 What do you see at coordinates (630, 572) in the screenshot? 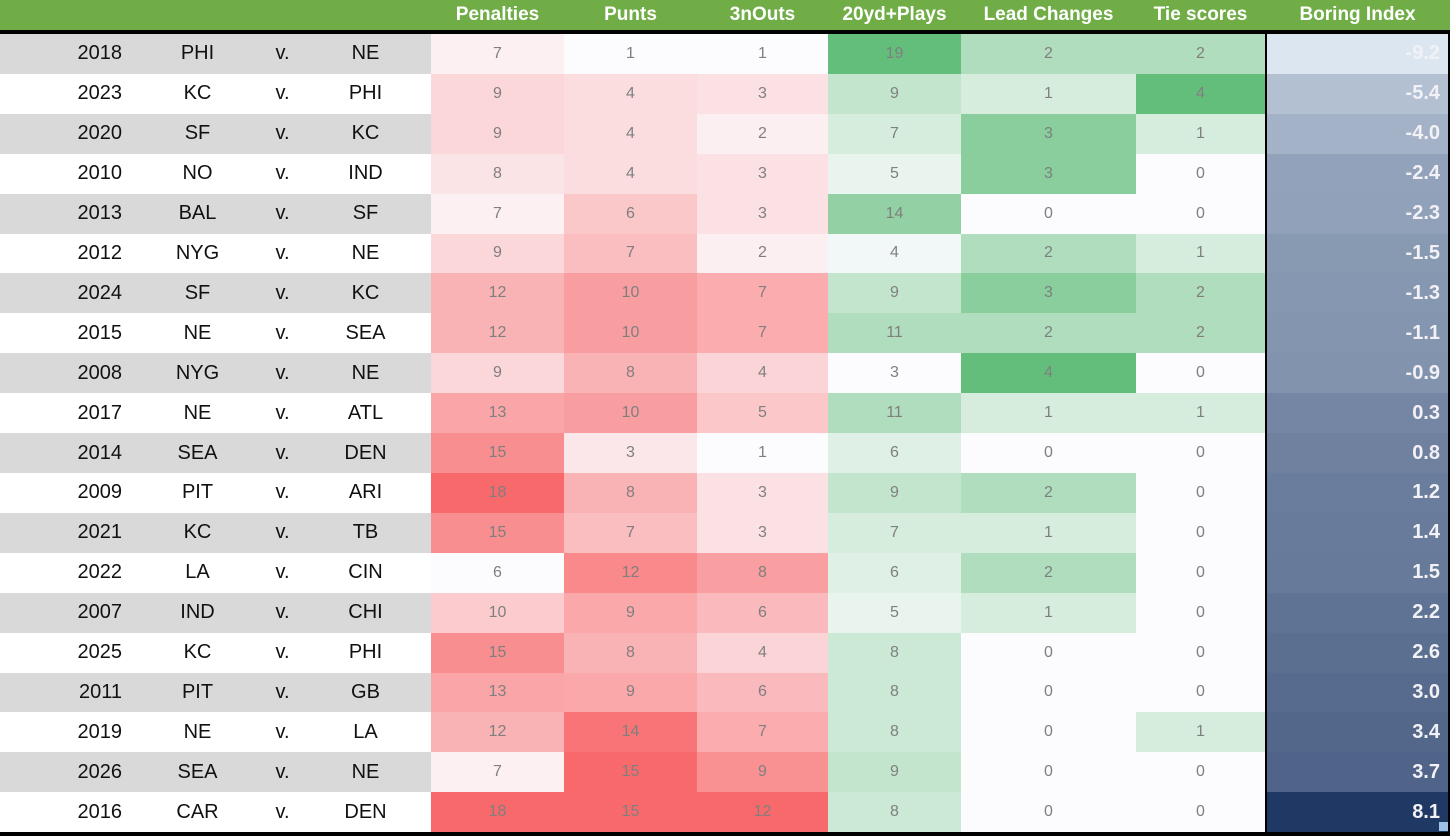
I see `cell-punts: 12` at bounding box center [630, 572].